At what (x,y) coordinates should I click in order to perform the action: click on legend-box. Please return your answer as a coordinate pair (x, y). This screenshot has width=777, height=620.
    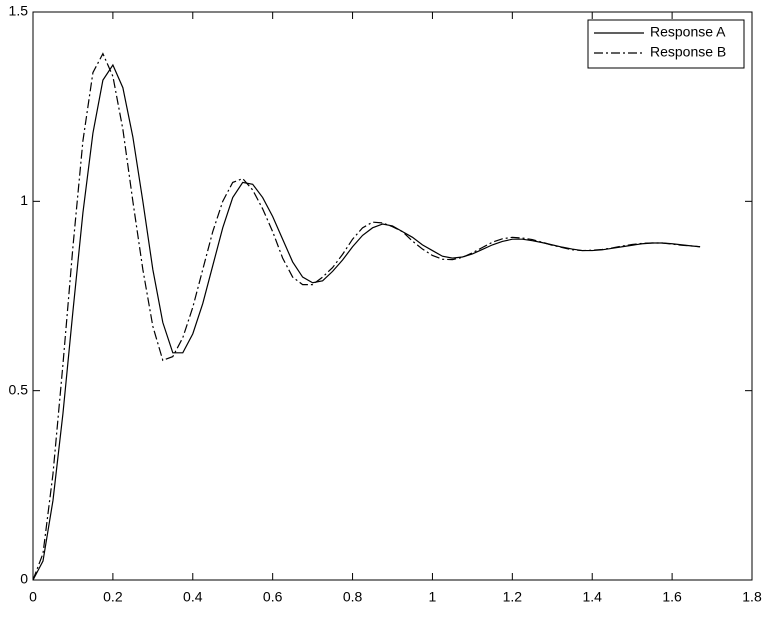
    Looking at the image, I should click on (666, 44).